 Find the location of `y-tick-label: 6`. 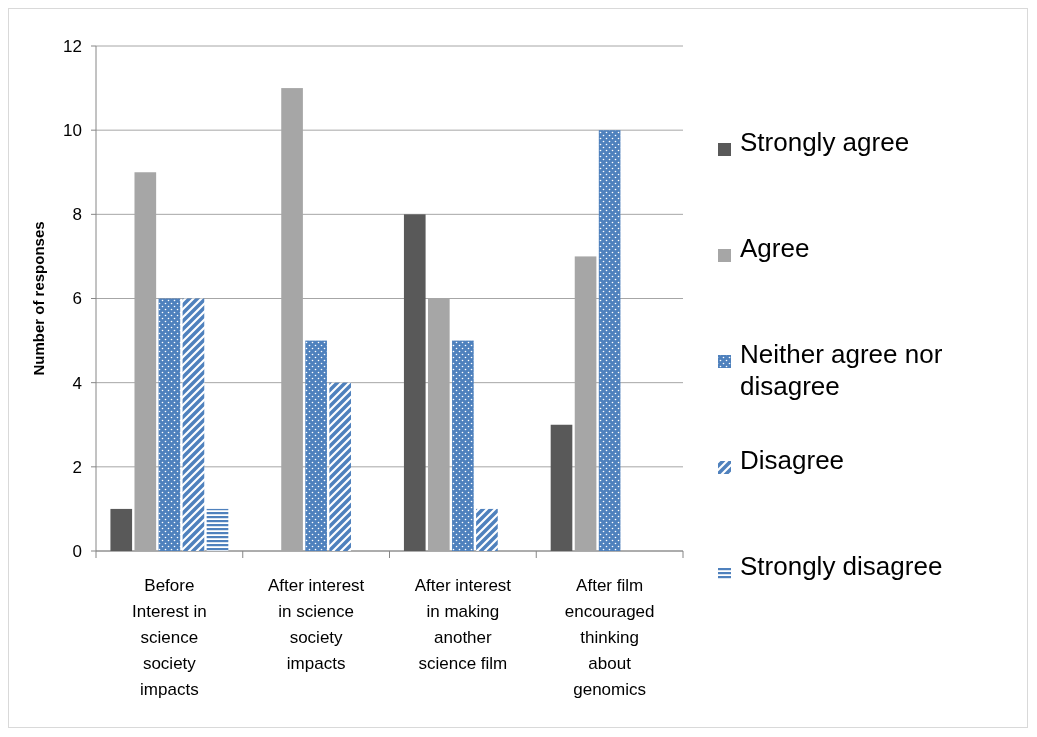

y-tick-label: 6 is located at coordinates (77, 299).